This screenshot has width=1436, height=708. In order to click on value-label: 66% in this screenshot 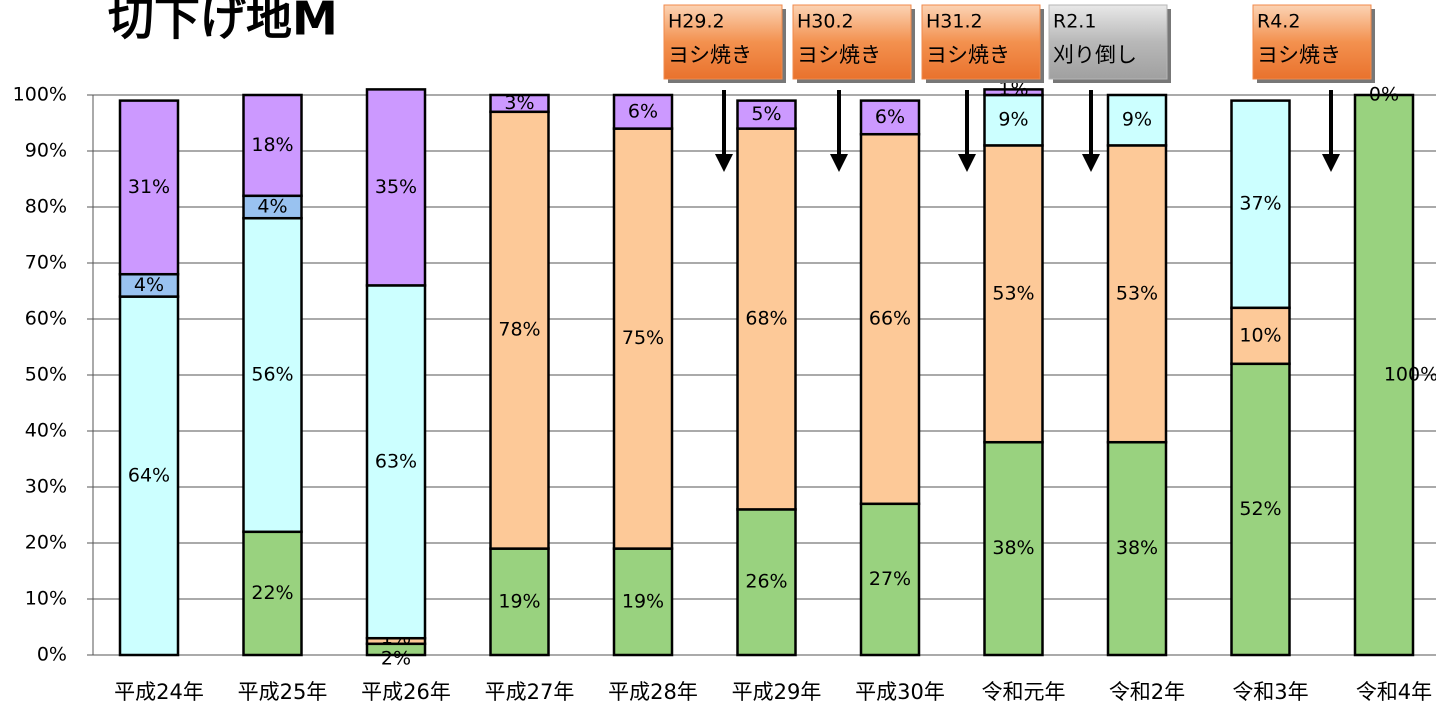, I will do `click(890, 319)`.